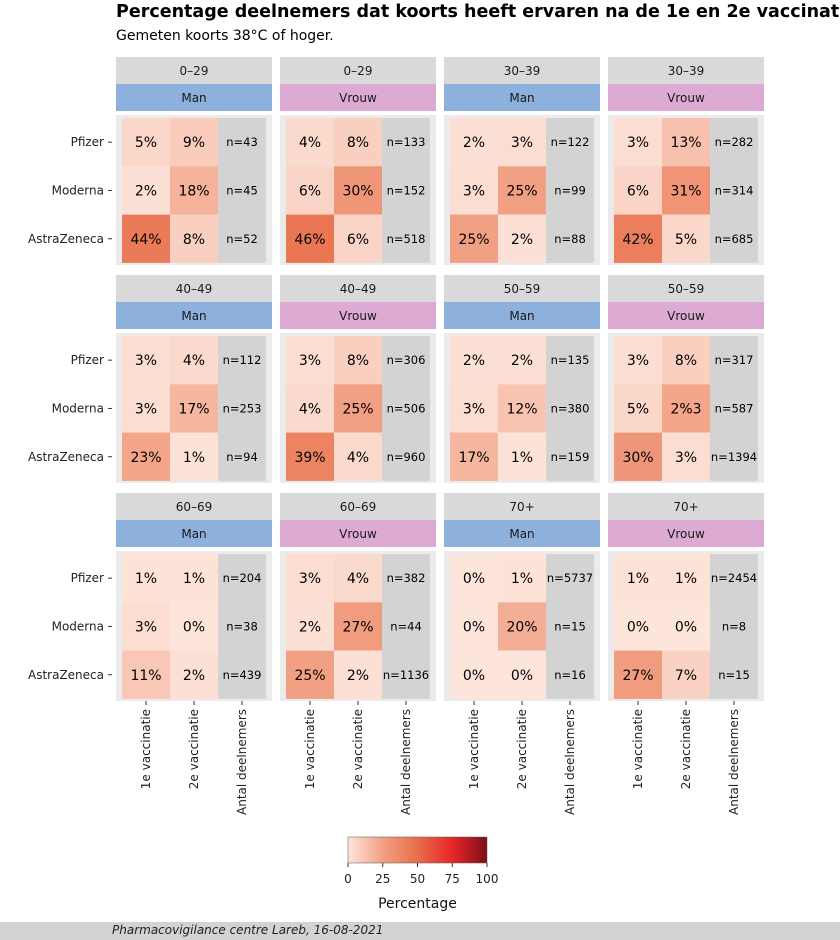 Image resolution: width=840 pixels, height=940 pixels. I want to click on cell-value-2e: 4%, so click(194, 361).